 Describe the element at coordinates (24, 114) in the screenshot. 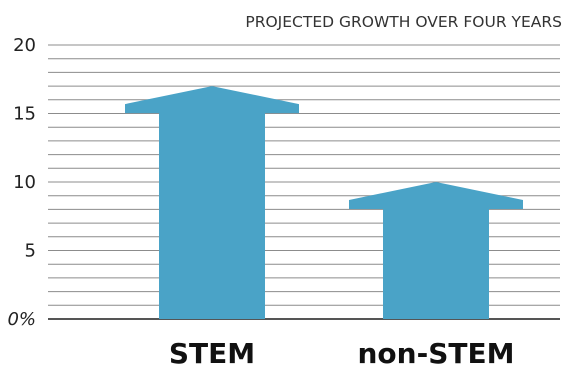

I see `y-tick-label: 15` at that location.